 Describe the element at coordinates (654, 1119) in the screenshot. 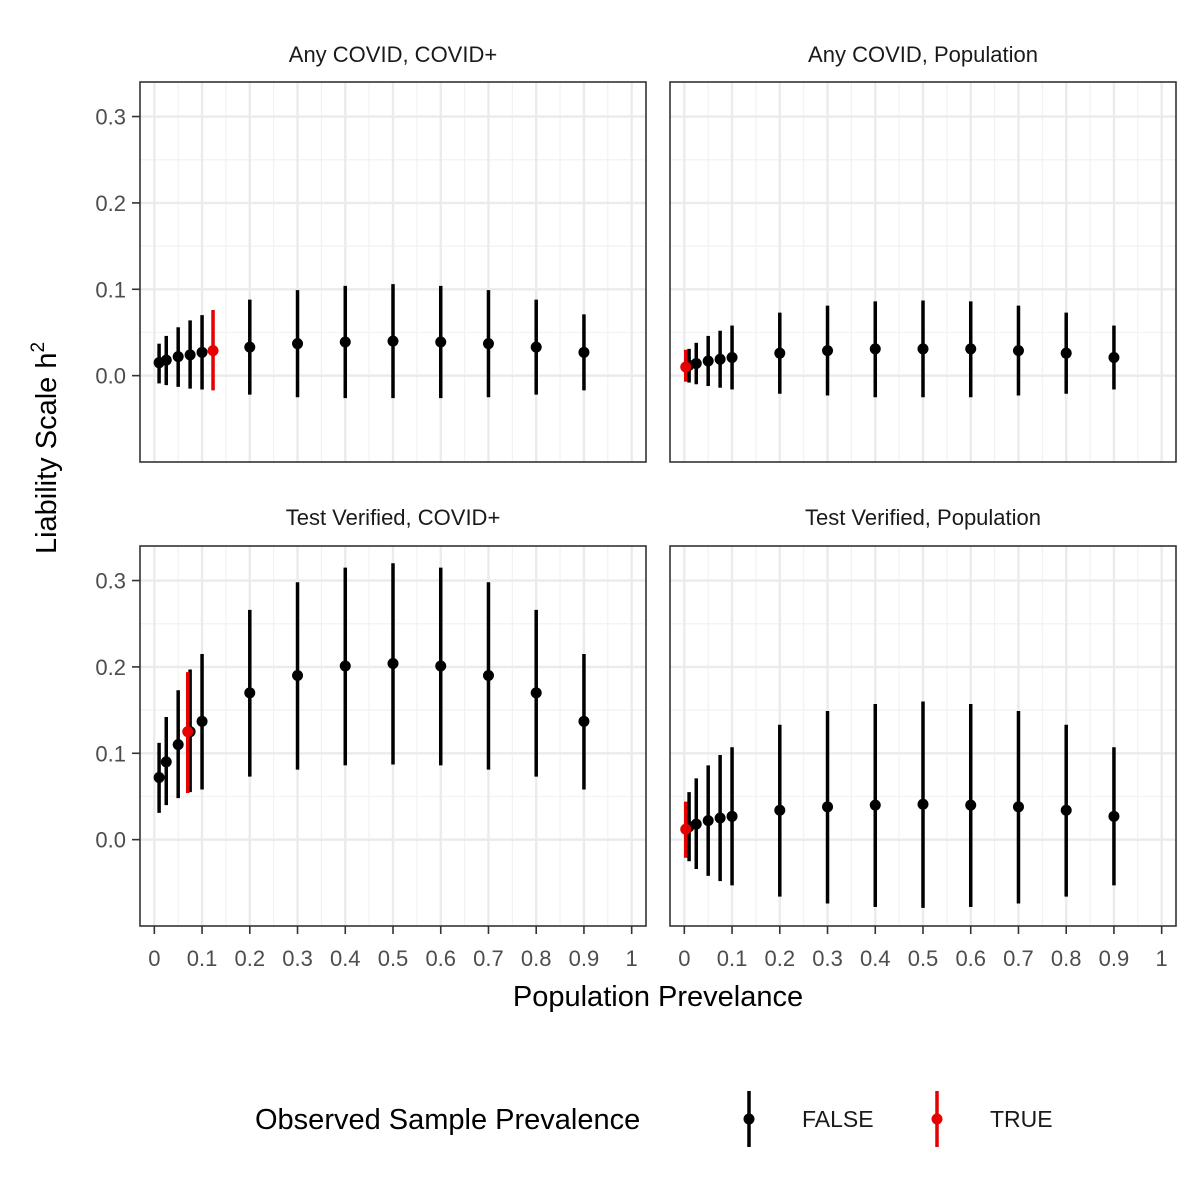

I see `legend: Observed Sample Prevalence FALSE TRUE` at that location.